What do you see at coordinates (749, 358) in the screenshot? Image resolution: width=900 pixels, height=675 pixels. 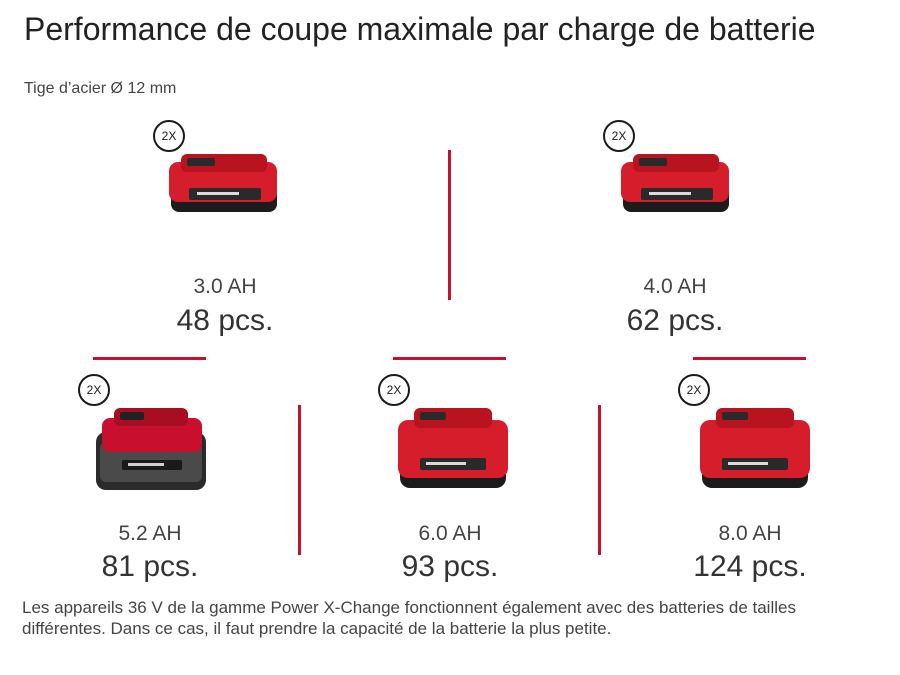 I see `divider-horizontal-right` at bounding box center [749, 358].